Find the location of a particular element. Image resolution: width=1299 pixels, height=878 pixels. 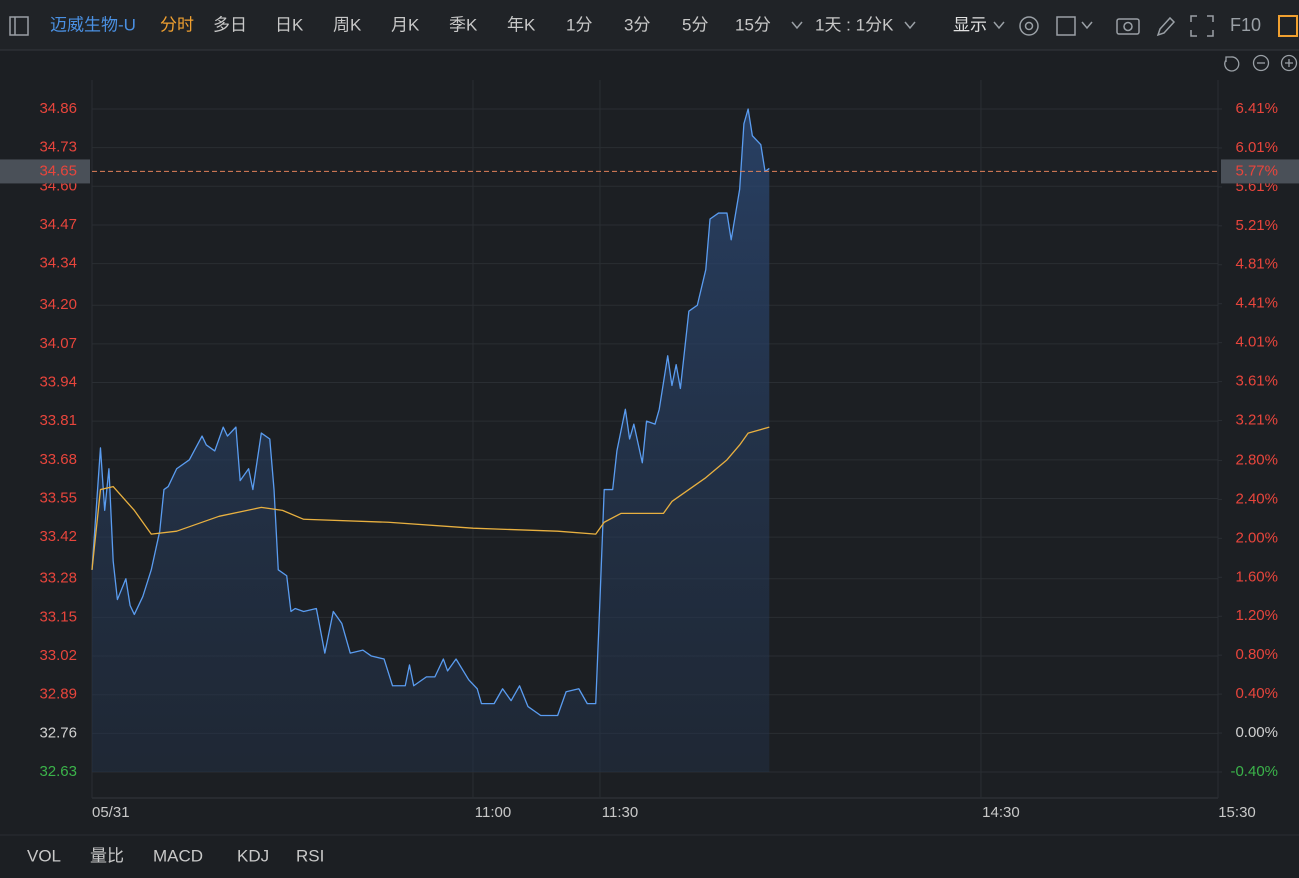

y-tick-label: 34.47 is located at coordinates (58, 224).